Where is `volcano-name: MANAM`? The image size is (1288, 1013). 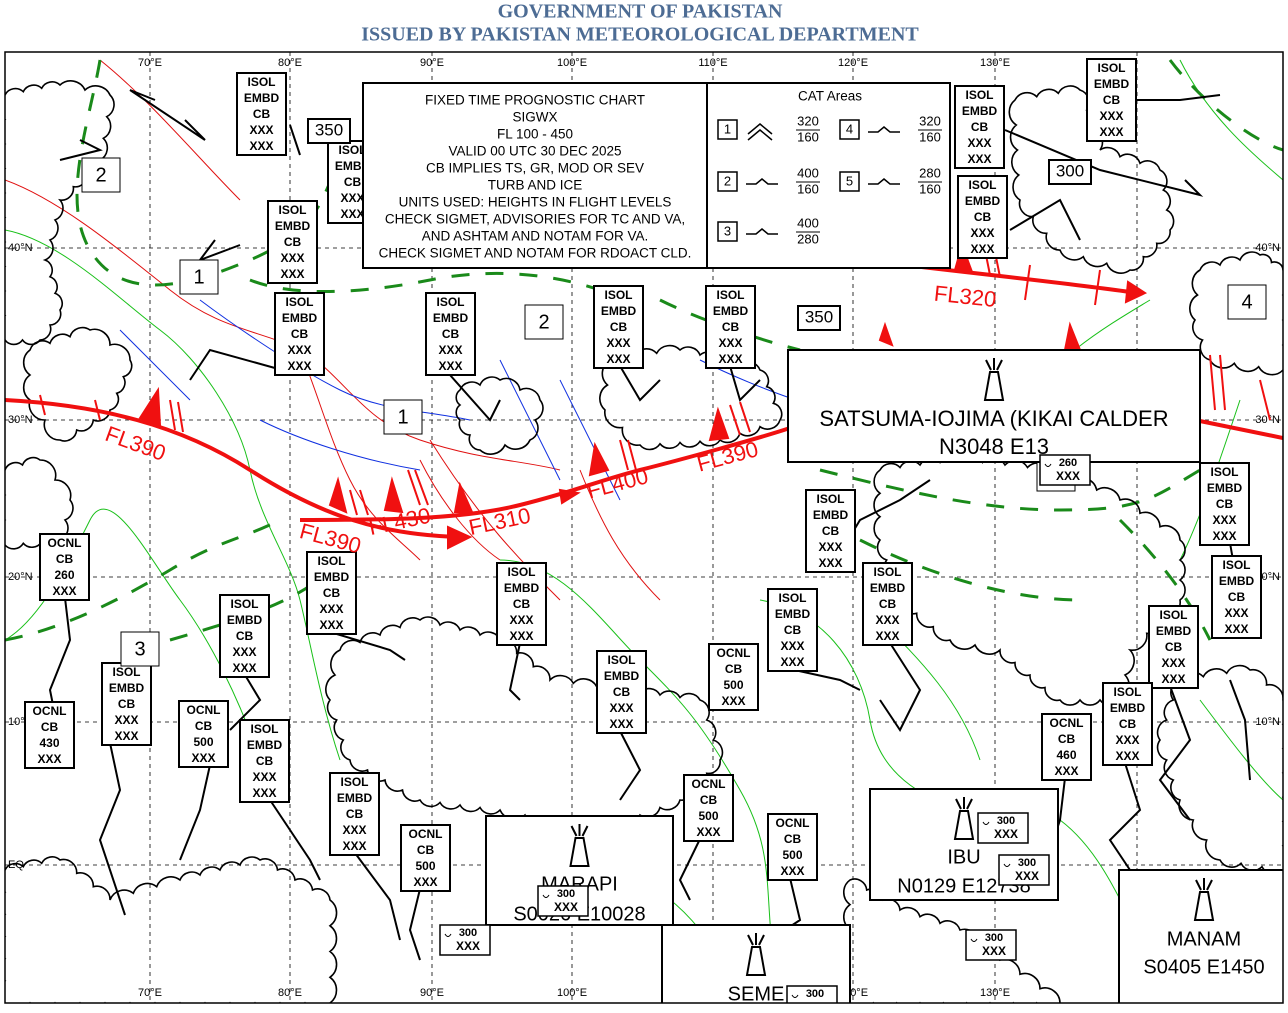 volcano-name: MANAM is located at coordinates (1204, 939).